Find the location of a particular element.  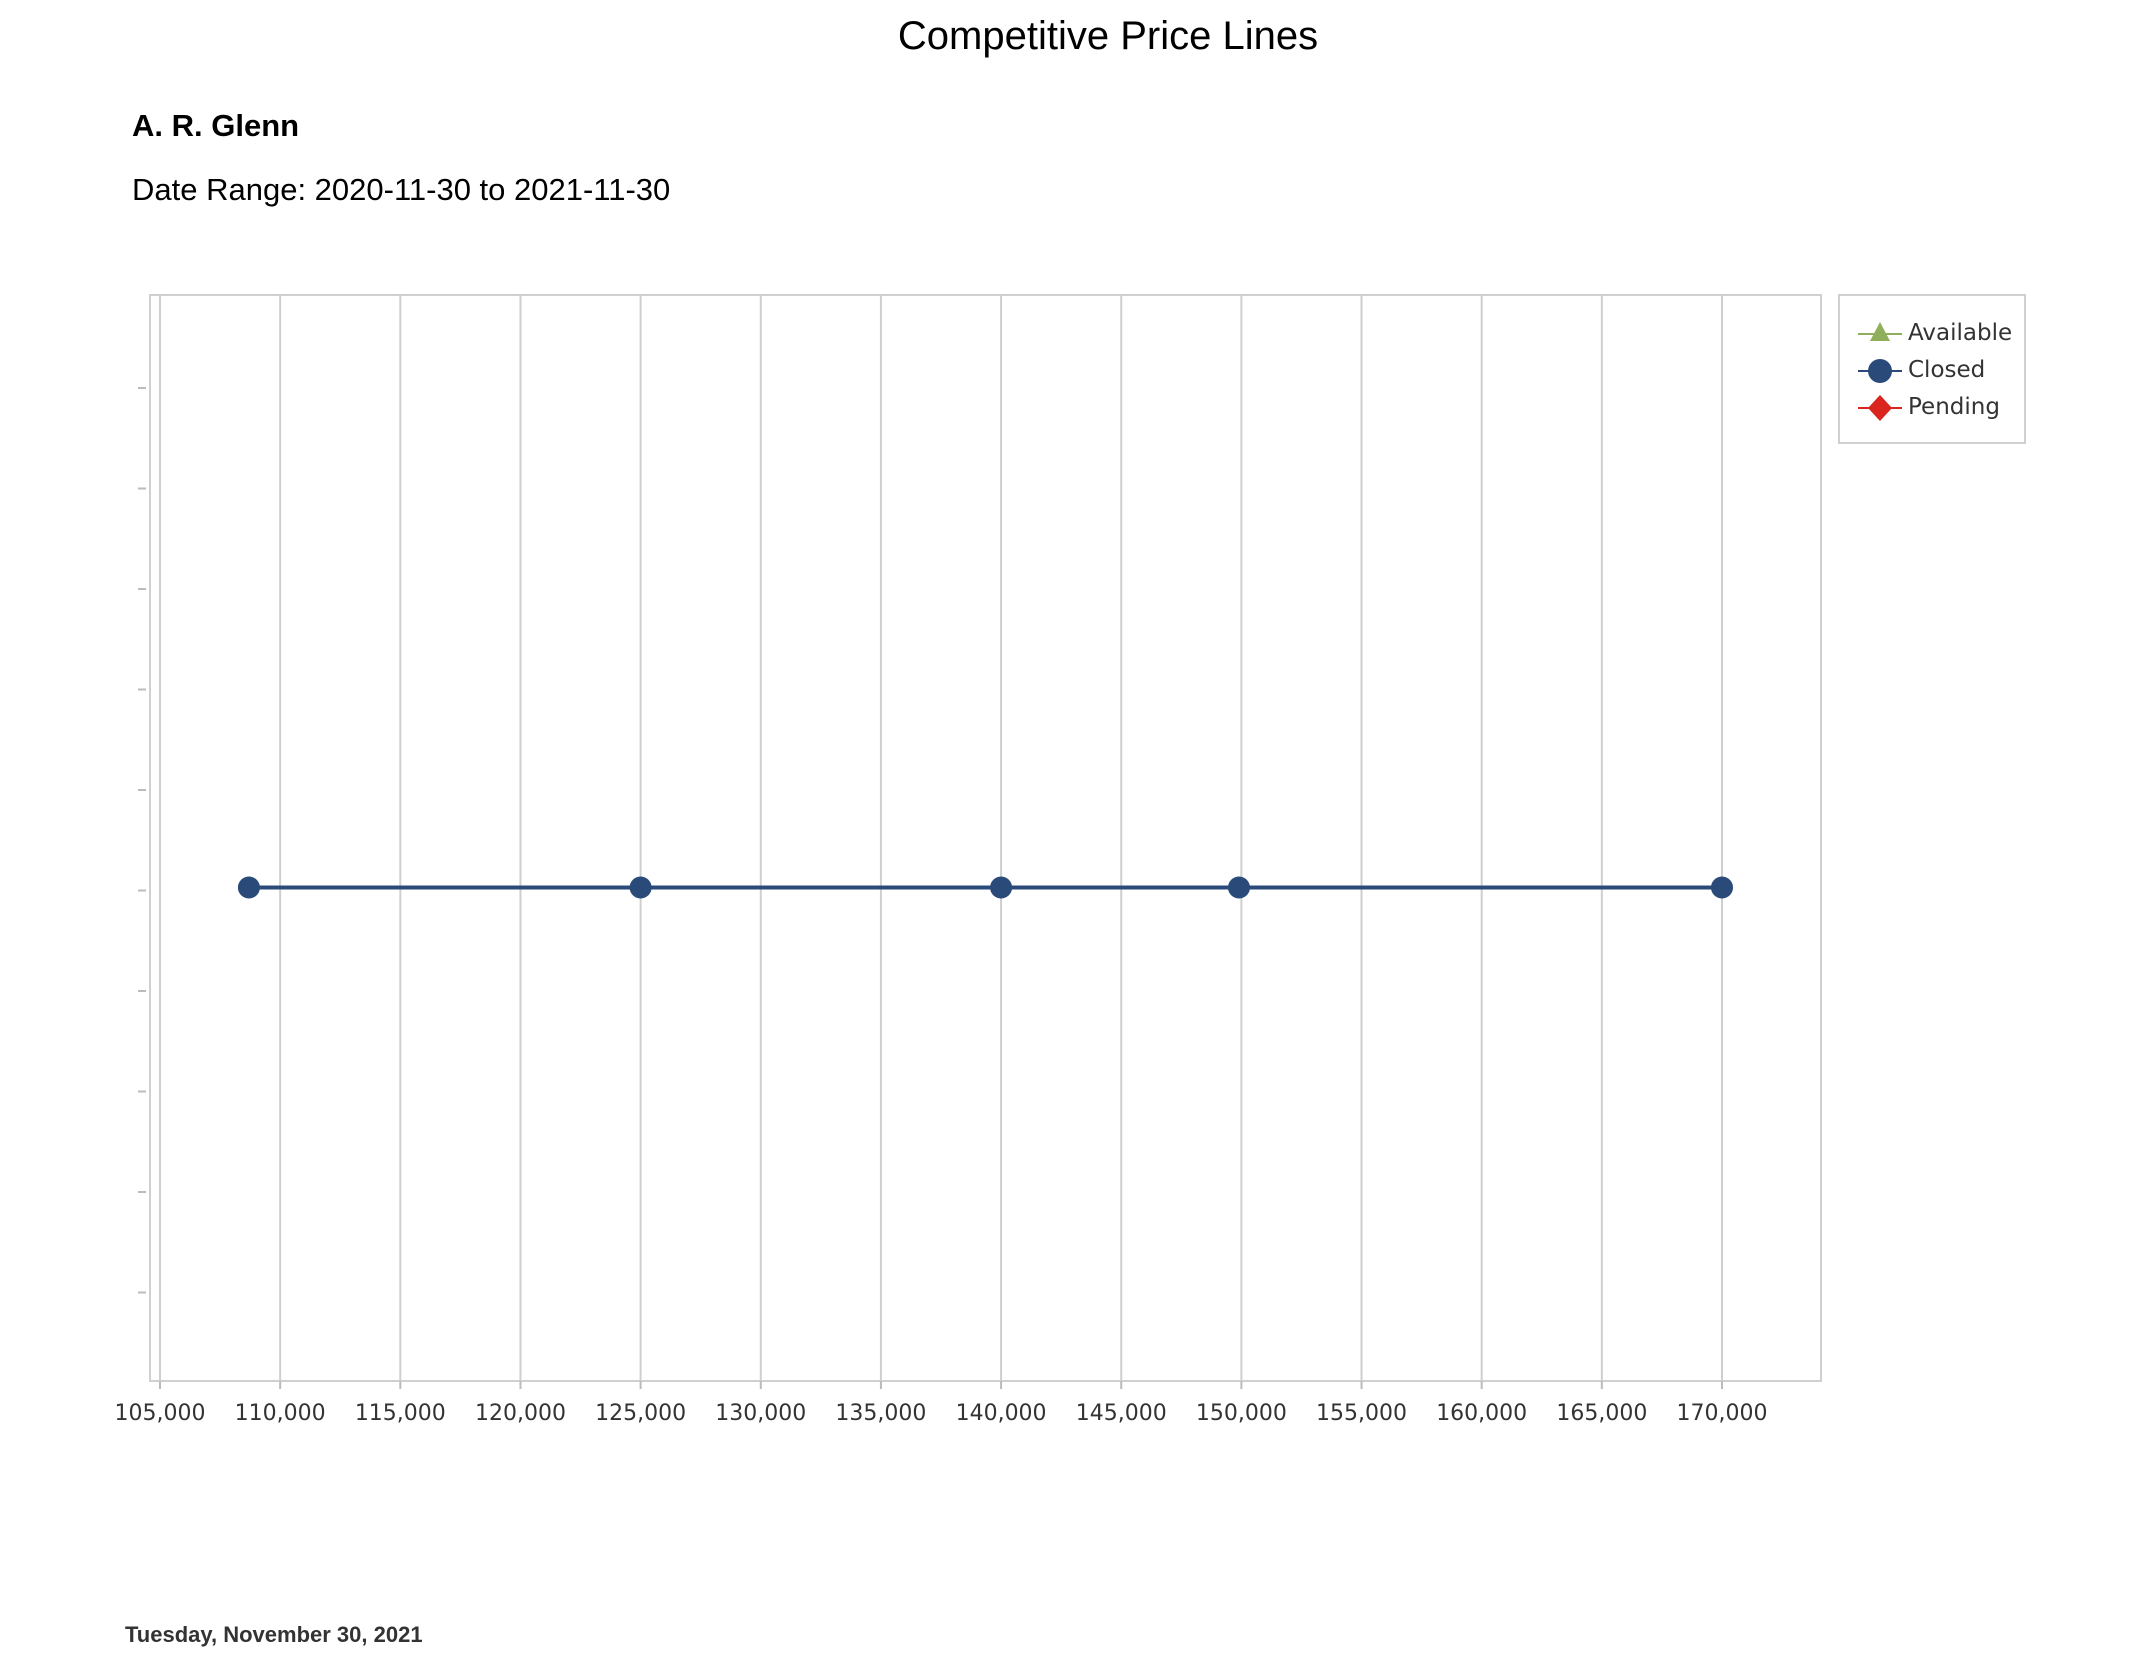

legend-label: Closed is located at coordinates (1947, 370).